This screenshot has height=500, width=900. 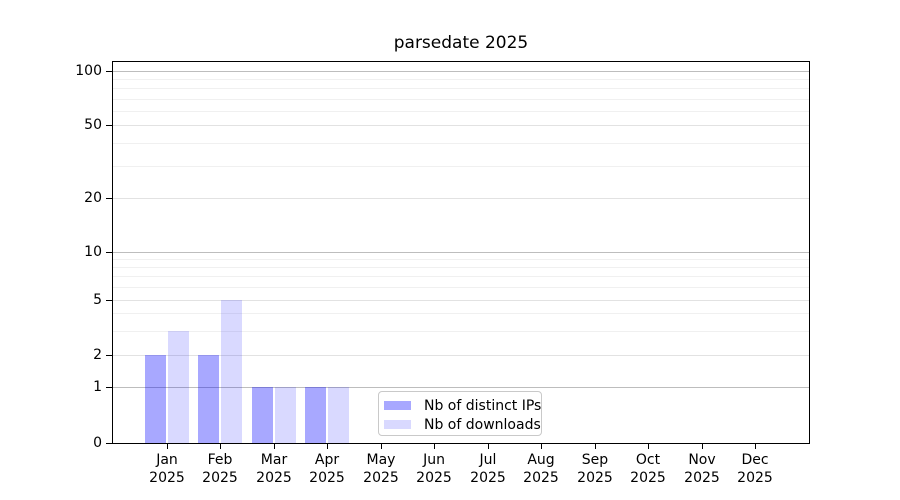 I want to click on x-tick-mark-may, so click(x=381, y=446).